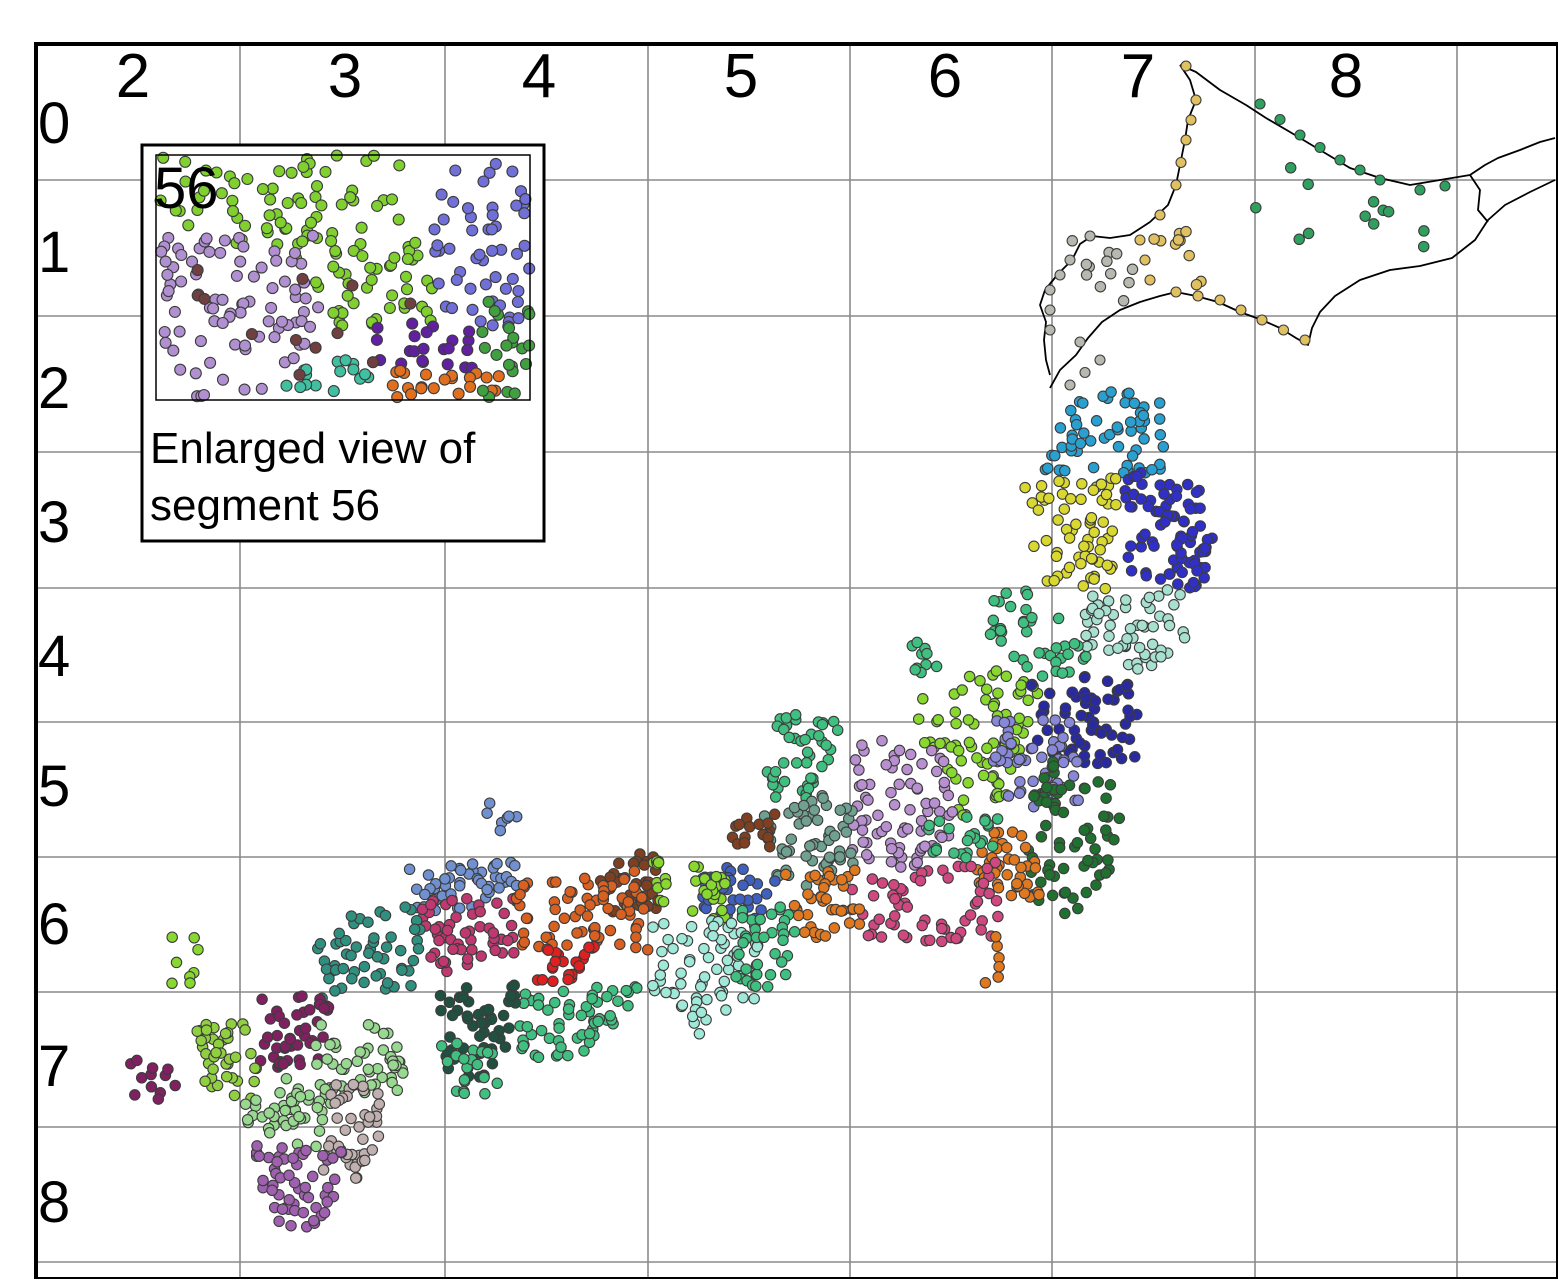  Describe the element at coordinates (353, 369) in the screenshot. I see `inset-teal-point` at that location.